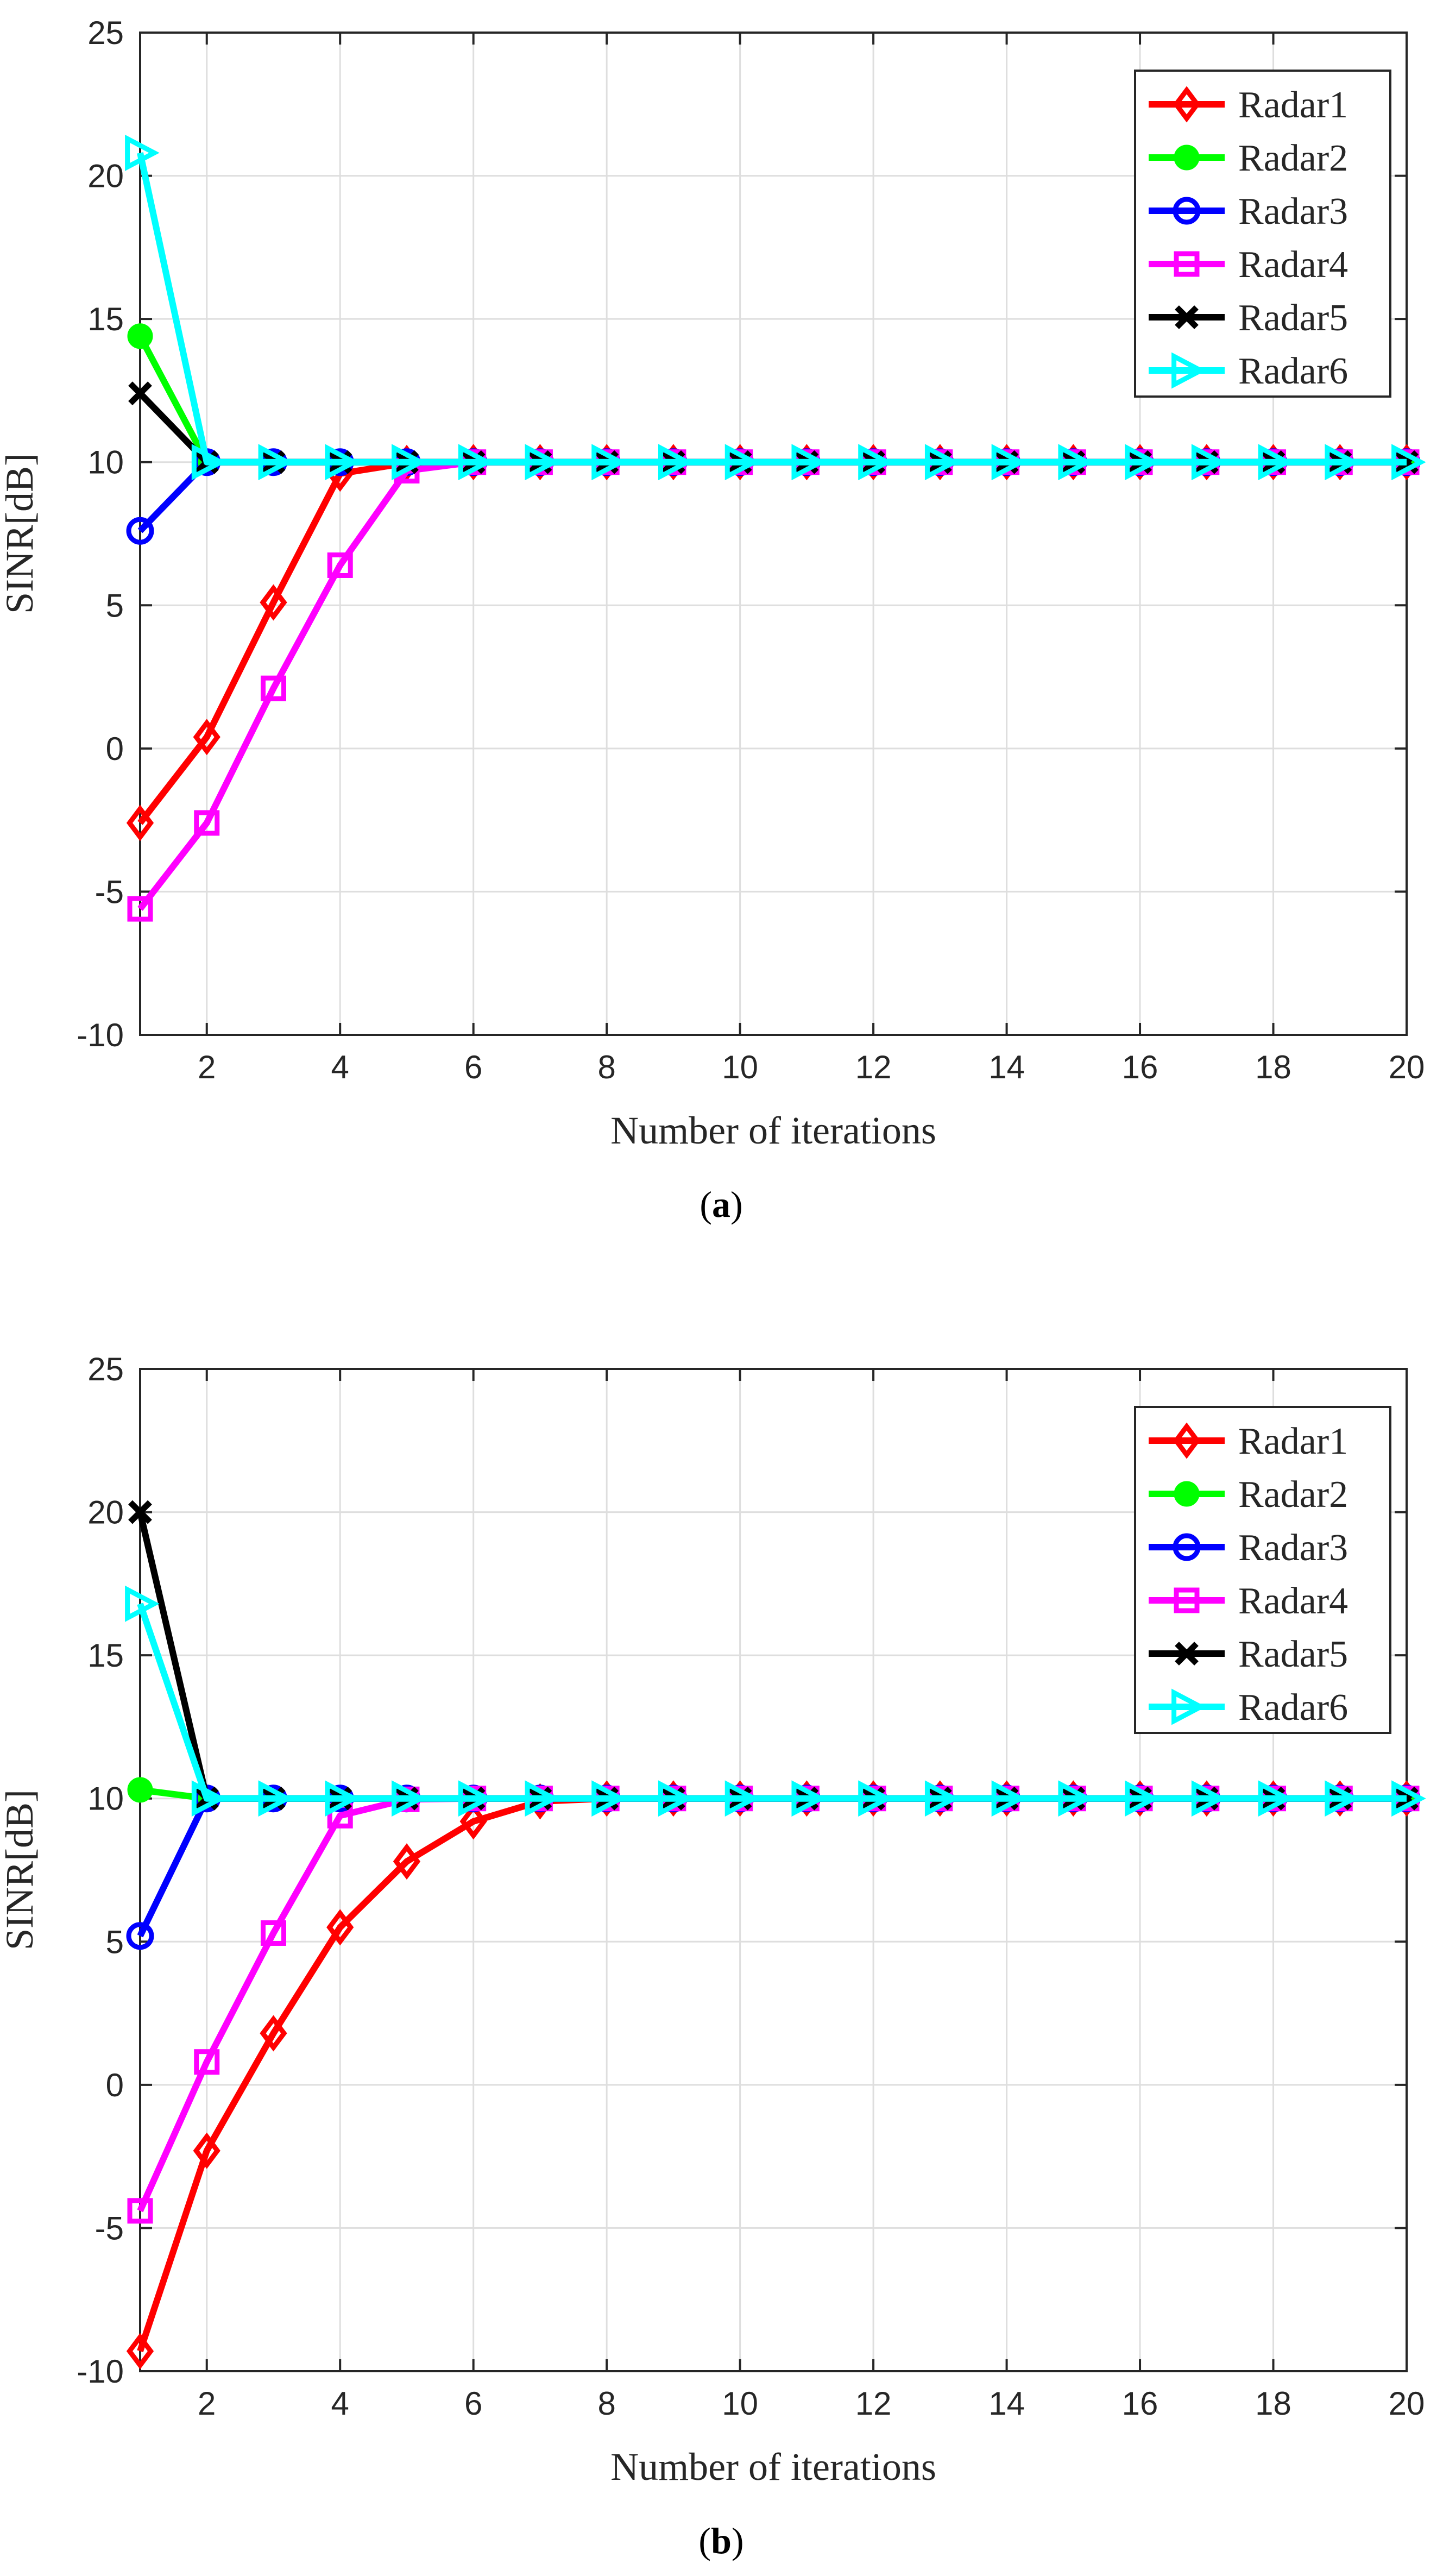 This screenshot has width=1443, height=2576. Describe the element at coordinates (1248, 158) in the screenshot. I see `legend-item-radar2: Radar2` at that location.